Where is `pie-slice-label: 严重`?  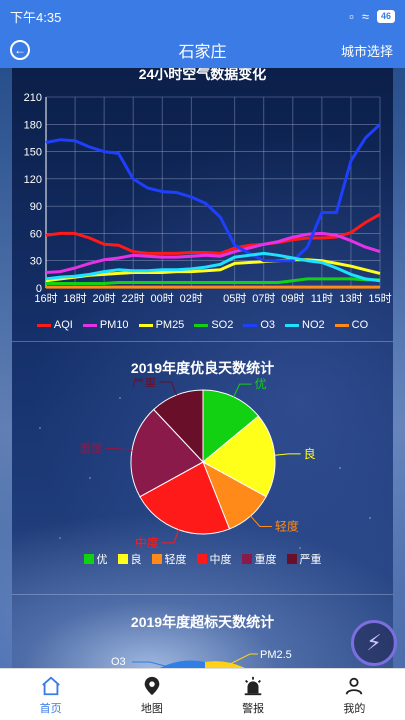
pie-slice-label: 严重 is located at coordinates (144, 383).